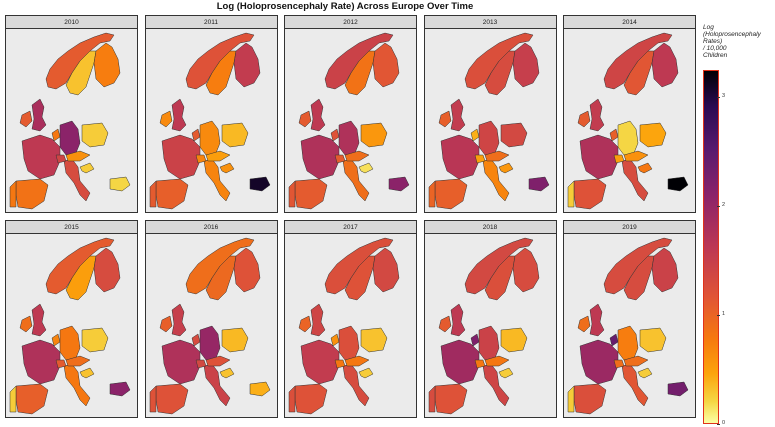 The height and width of the screenshot is (427, 775). What do you see at coordinates (713, 41) in the screenshot?
I see `legend-title-line: Rates)` at bounding box center [713, 41].